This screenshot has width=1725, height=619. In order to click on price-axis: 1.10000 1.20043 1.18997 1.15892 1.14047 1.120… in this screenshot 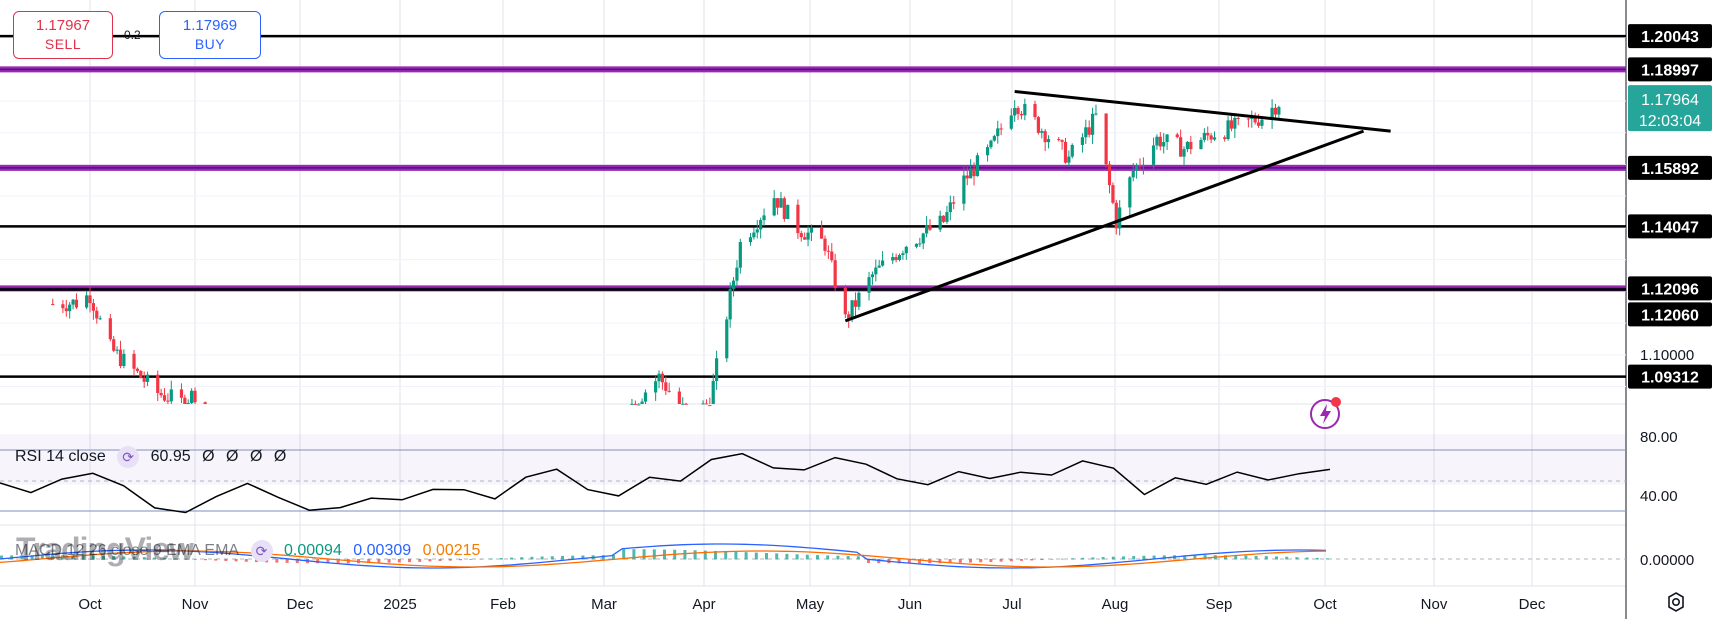, I will do `click(1670, 296)`.